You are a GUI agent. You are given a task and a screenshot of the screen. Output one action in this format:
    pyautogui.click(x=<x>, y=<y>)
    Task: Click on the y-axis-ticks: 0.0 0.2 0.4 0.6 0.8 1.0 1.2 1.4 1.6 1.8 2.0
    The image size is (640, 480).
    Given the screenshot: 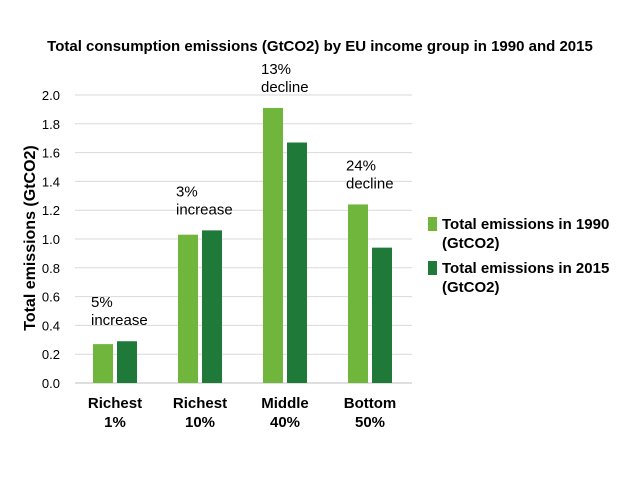 What is the action you would take?
    pyautogui.click(x=51, y=239)
    